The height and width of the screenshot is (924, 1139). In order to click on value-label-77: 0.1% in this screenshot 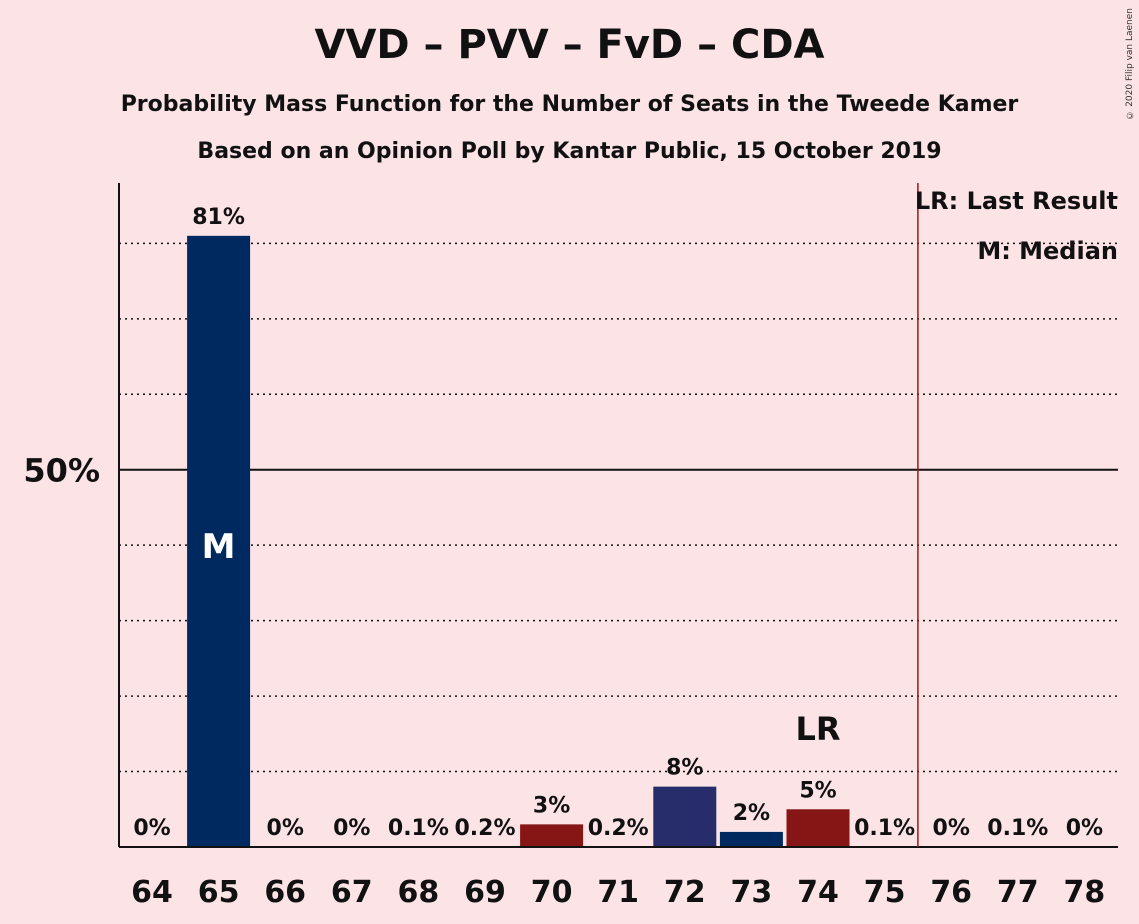, I will do `click(1017, 828)`.